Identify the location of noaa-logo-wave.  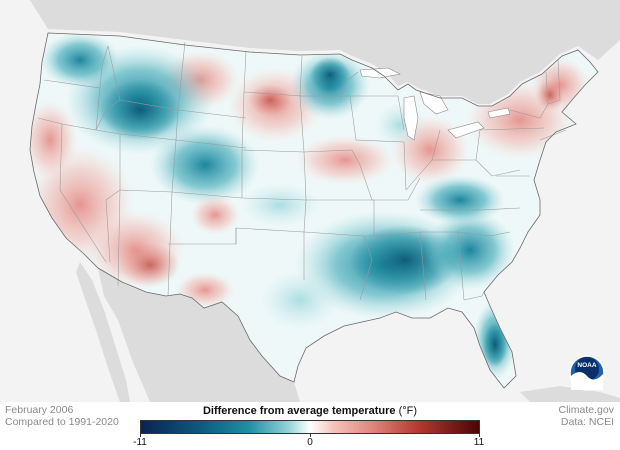
(587, 381).